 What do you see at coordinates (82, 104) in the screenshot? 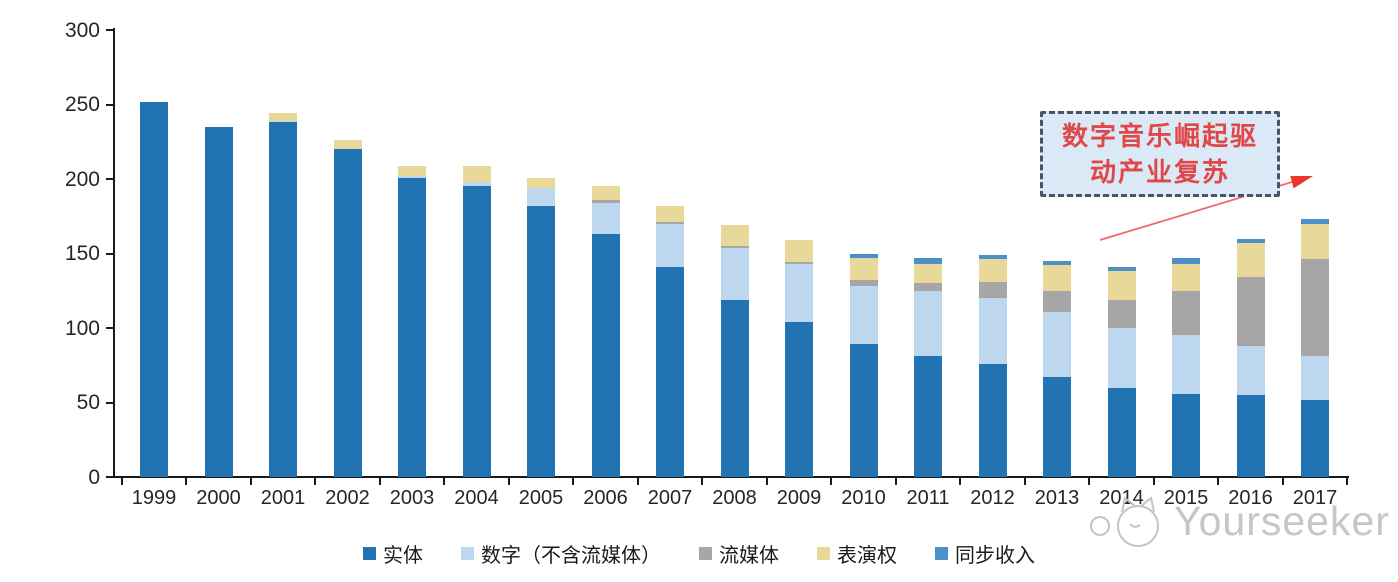
I see `y-tick-label: 250` at bounding box center [82, 104].